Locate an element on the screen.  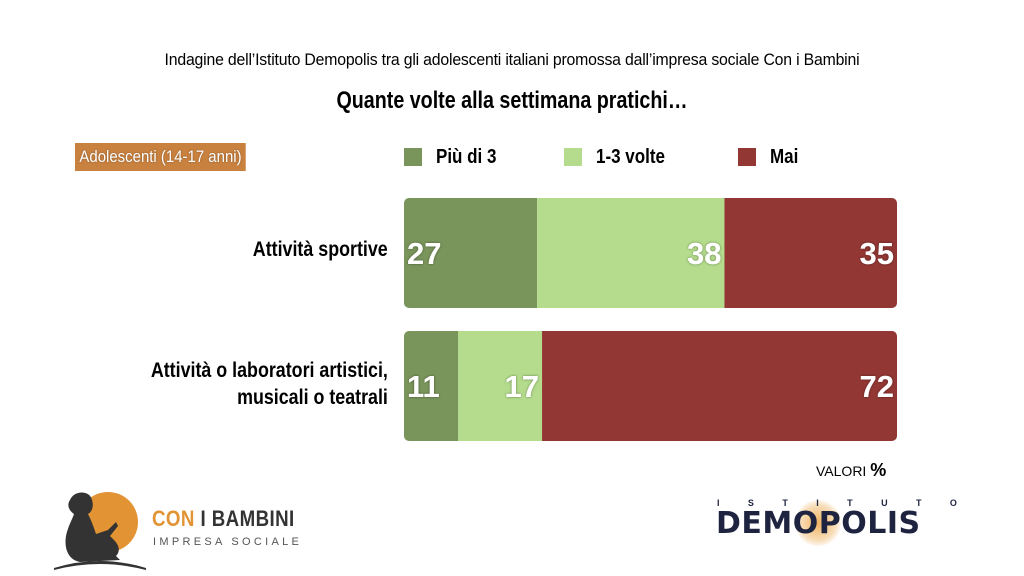
demopolis-glow-icon is located at coordinates (818, 523).